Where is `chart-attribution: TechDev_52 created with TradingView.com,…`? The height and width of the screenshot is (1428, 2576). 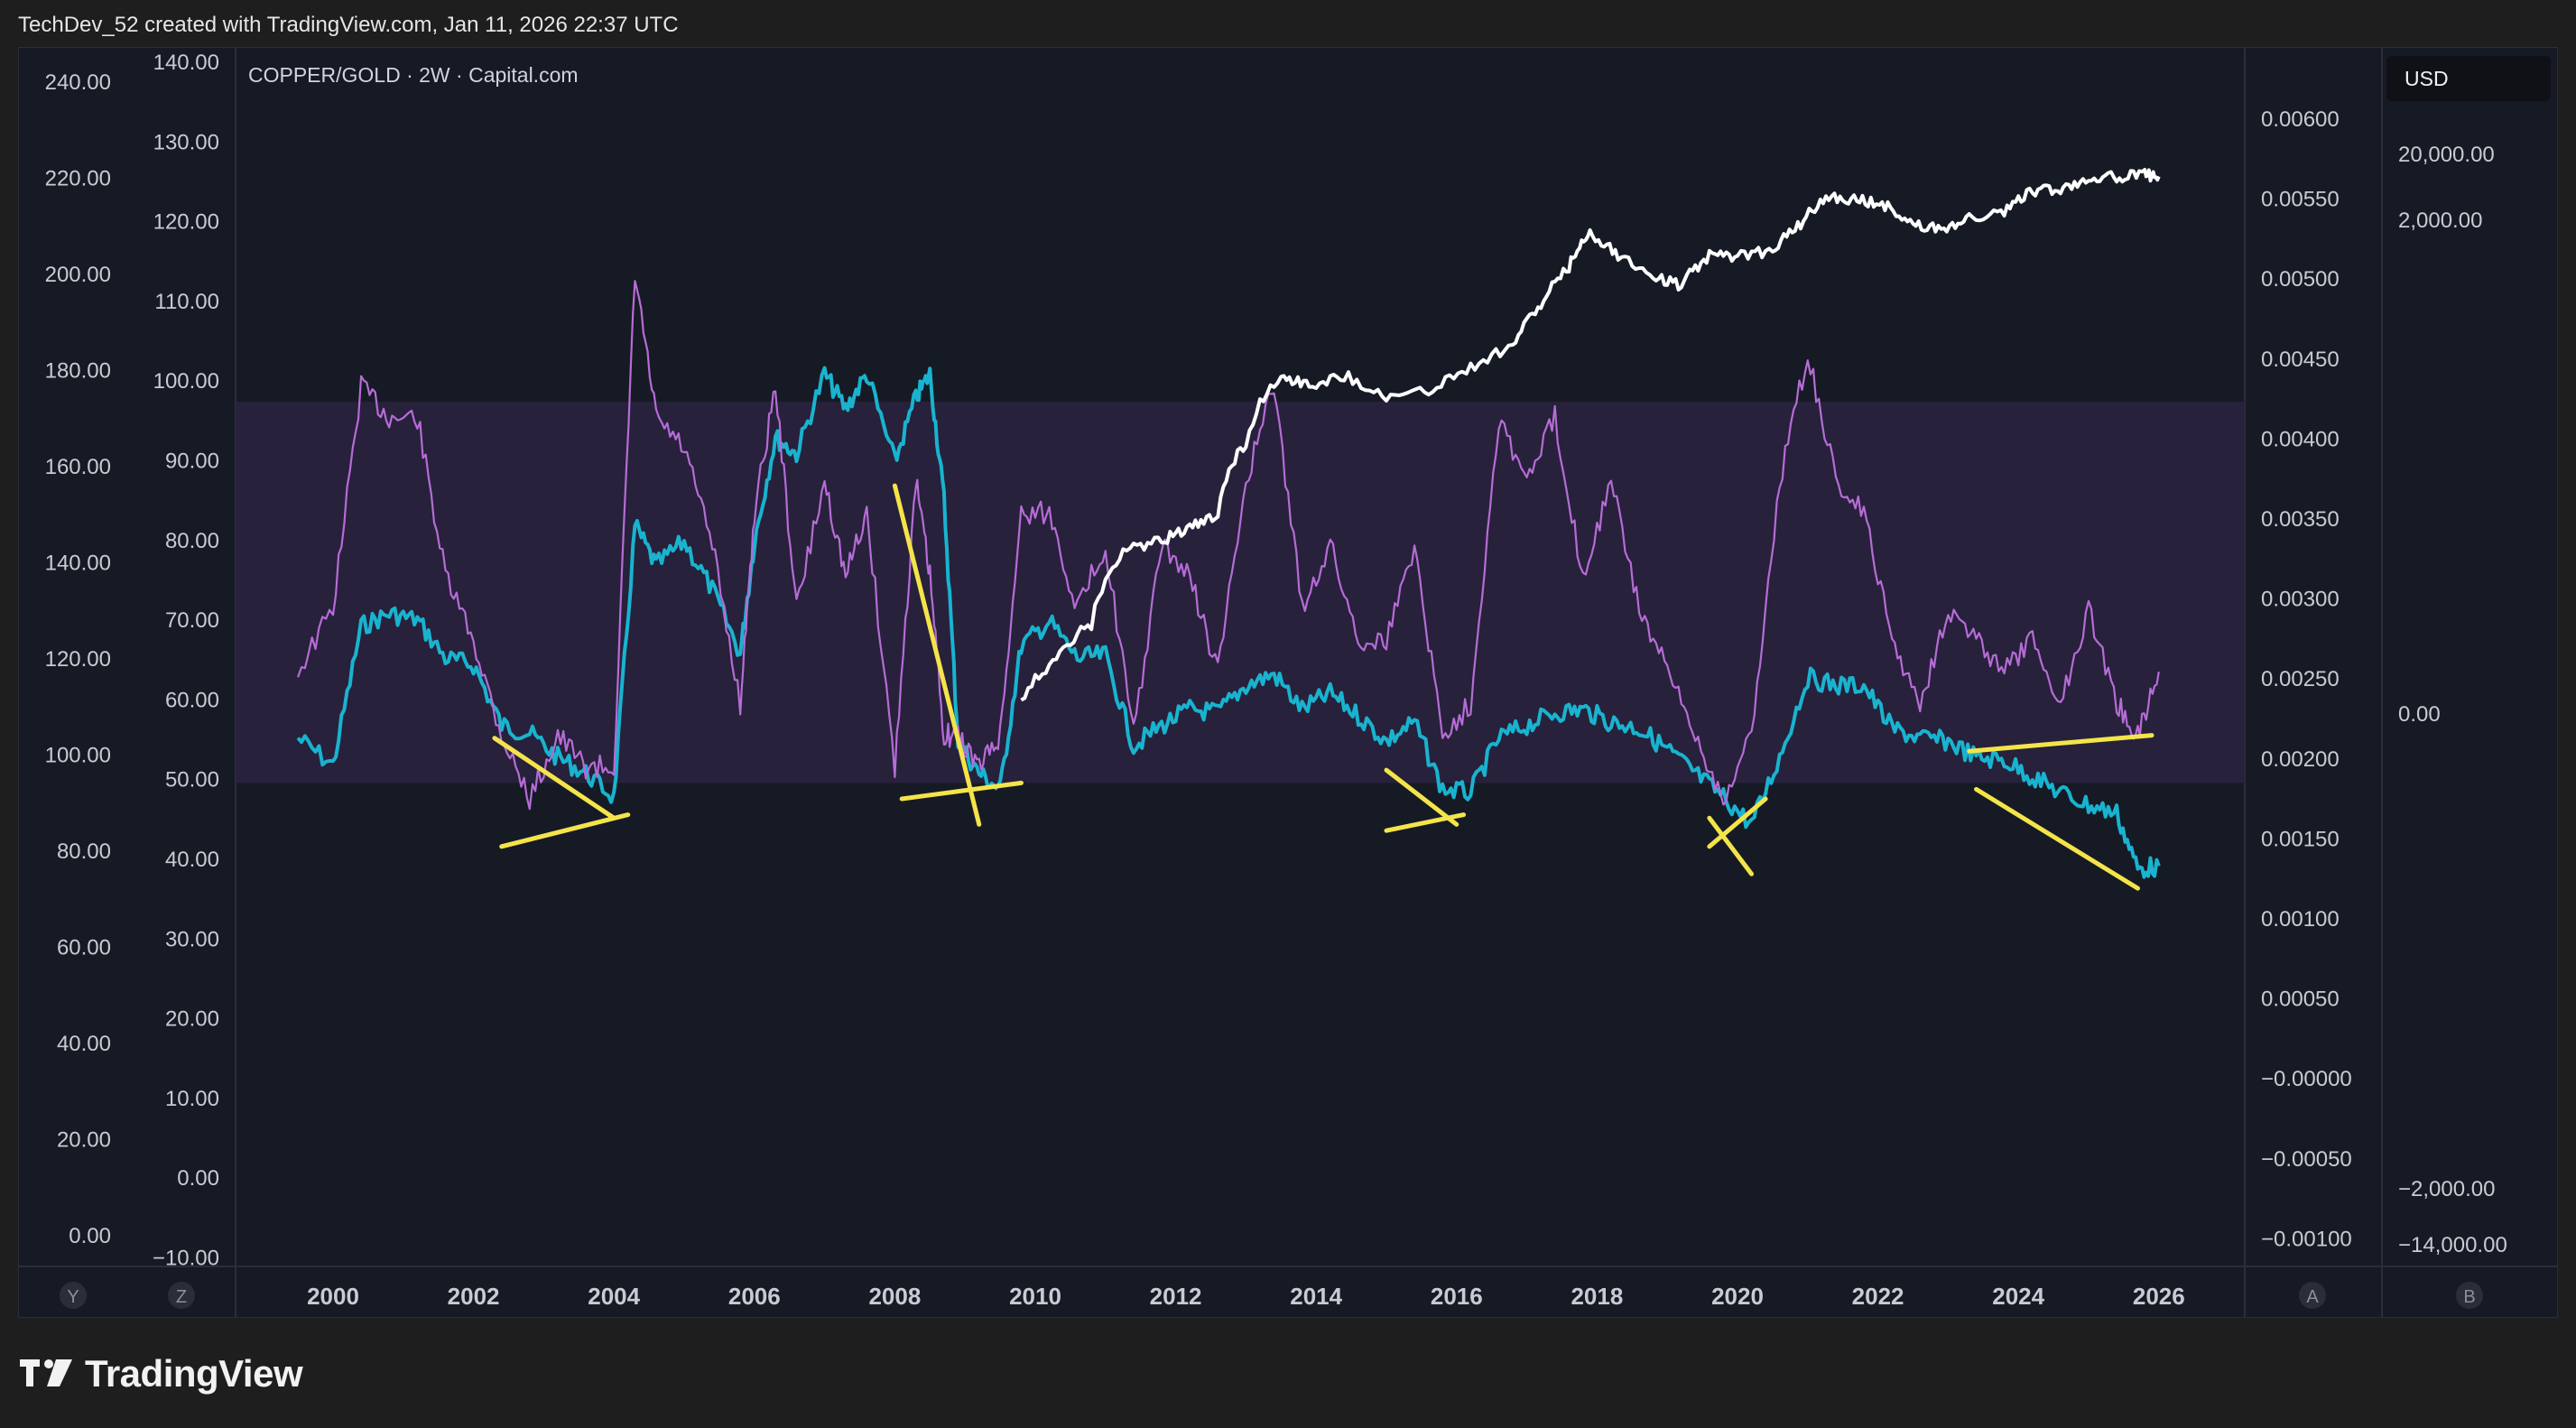 chart-attribution: TechDev_52 created with TradingView.com,… is located at coordinates (348, 25).